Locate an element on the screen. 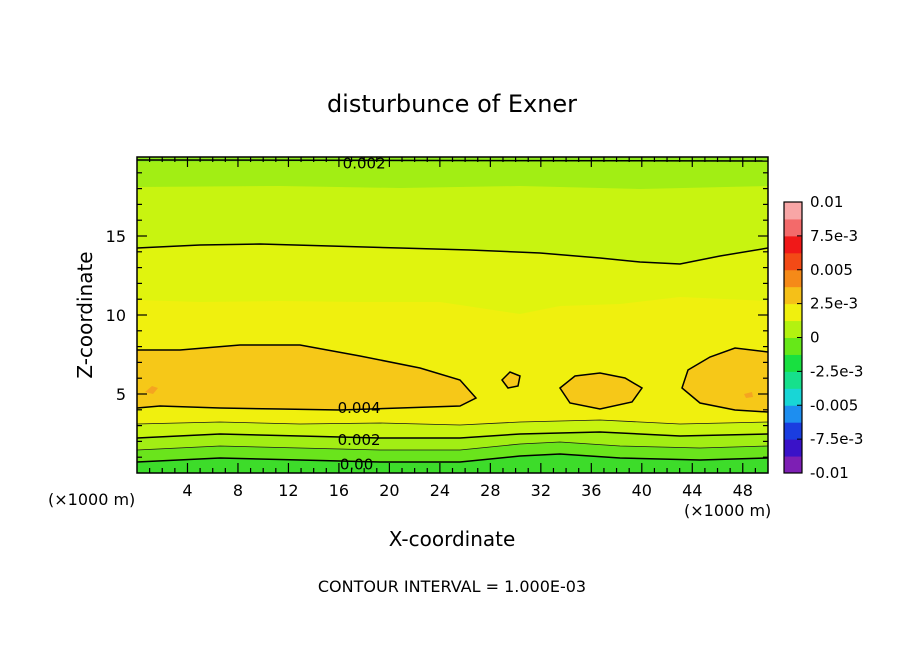 The width and height of the screenshot is (904, 654). contour-labels: 0.002 0.004 0.002 0.00 is located at coordinates (362, 313).